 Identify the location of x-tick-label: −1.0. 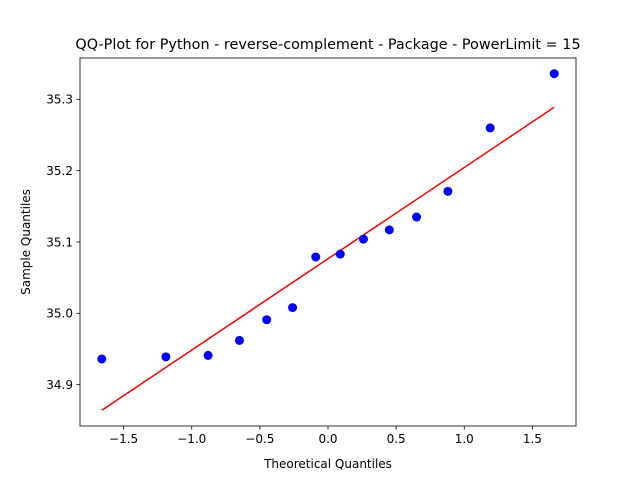
(191, 439).